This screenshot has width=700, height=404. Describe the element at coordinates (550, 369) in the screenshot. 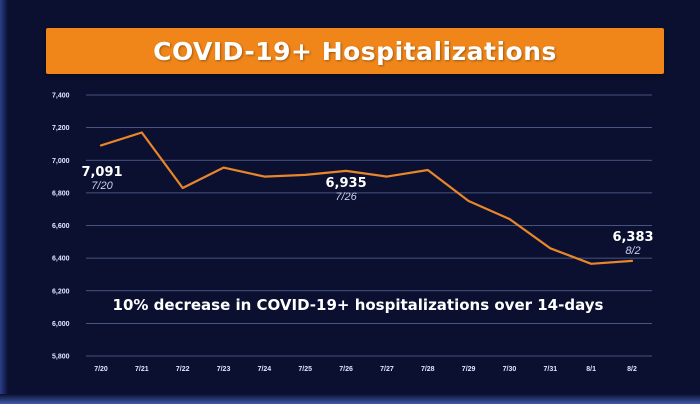

I see `x-tick-label: 7/31` at that location.